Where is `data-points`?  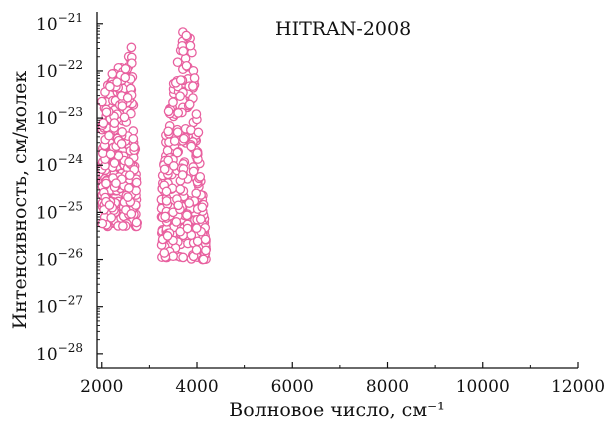
data-points is located at coordinates (154, 146).